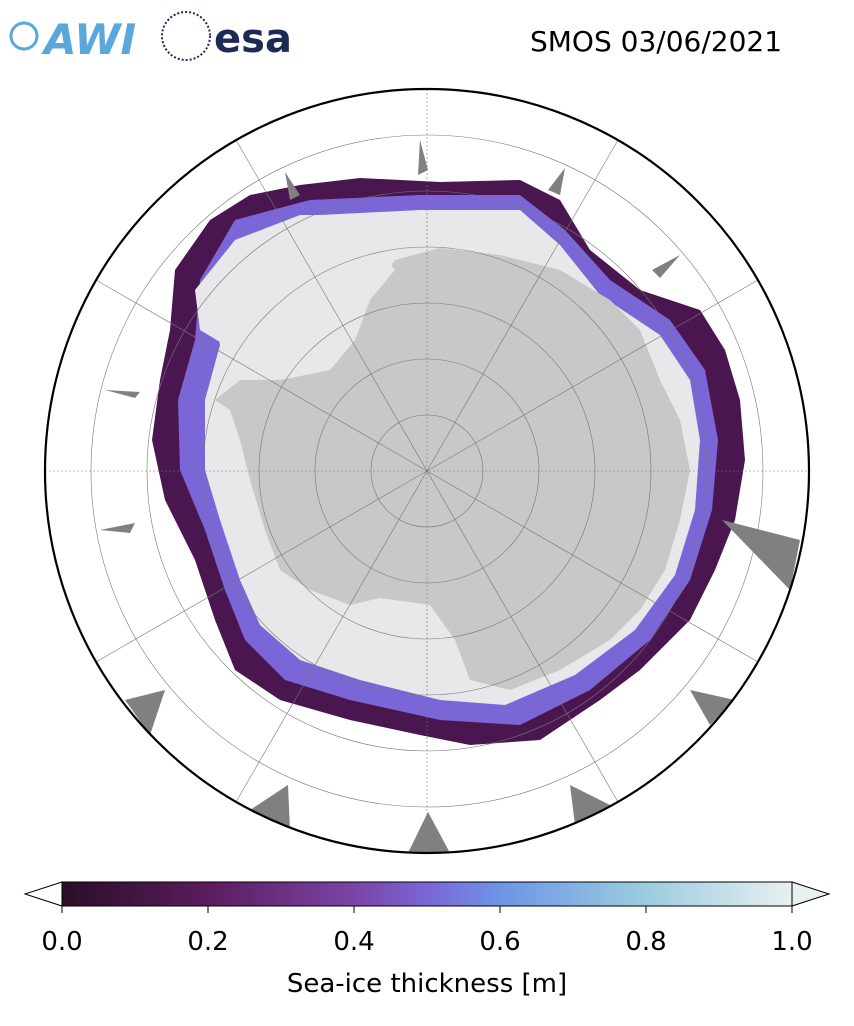 This screenshot has height=1026, width=854. What do you see at coordinates (88, 39) in the screenshot?
I see `logo-text: AWI` at bounding box center [88, 39].